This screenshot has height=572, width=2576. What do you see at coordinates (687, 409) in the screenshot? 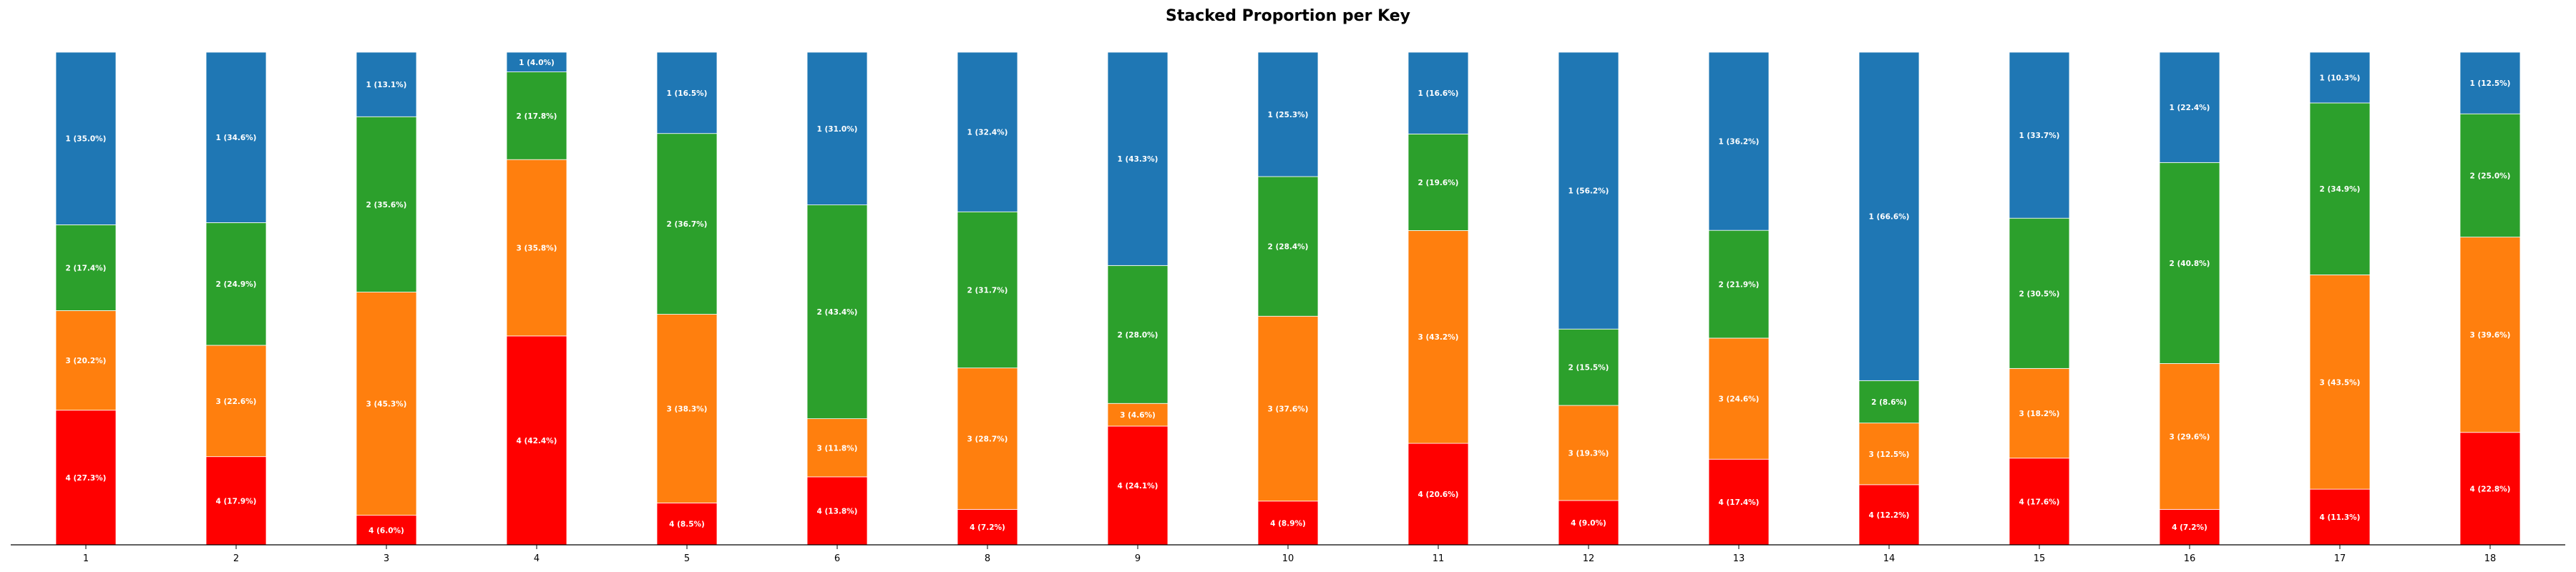
I see `segment-label-key-5-series-3: 3 (38.3%)` at bounding box center [687, 409].